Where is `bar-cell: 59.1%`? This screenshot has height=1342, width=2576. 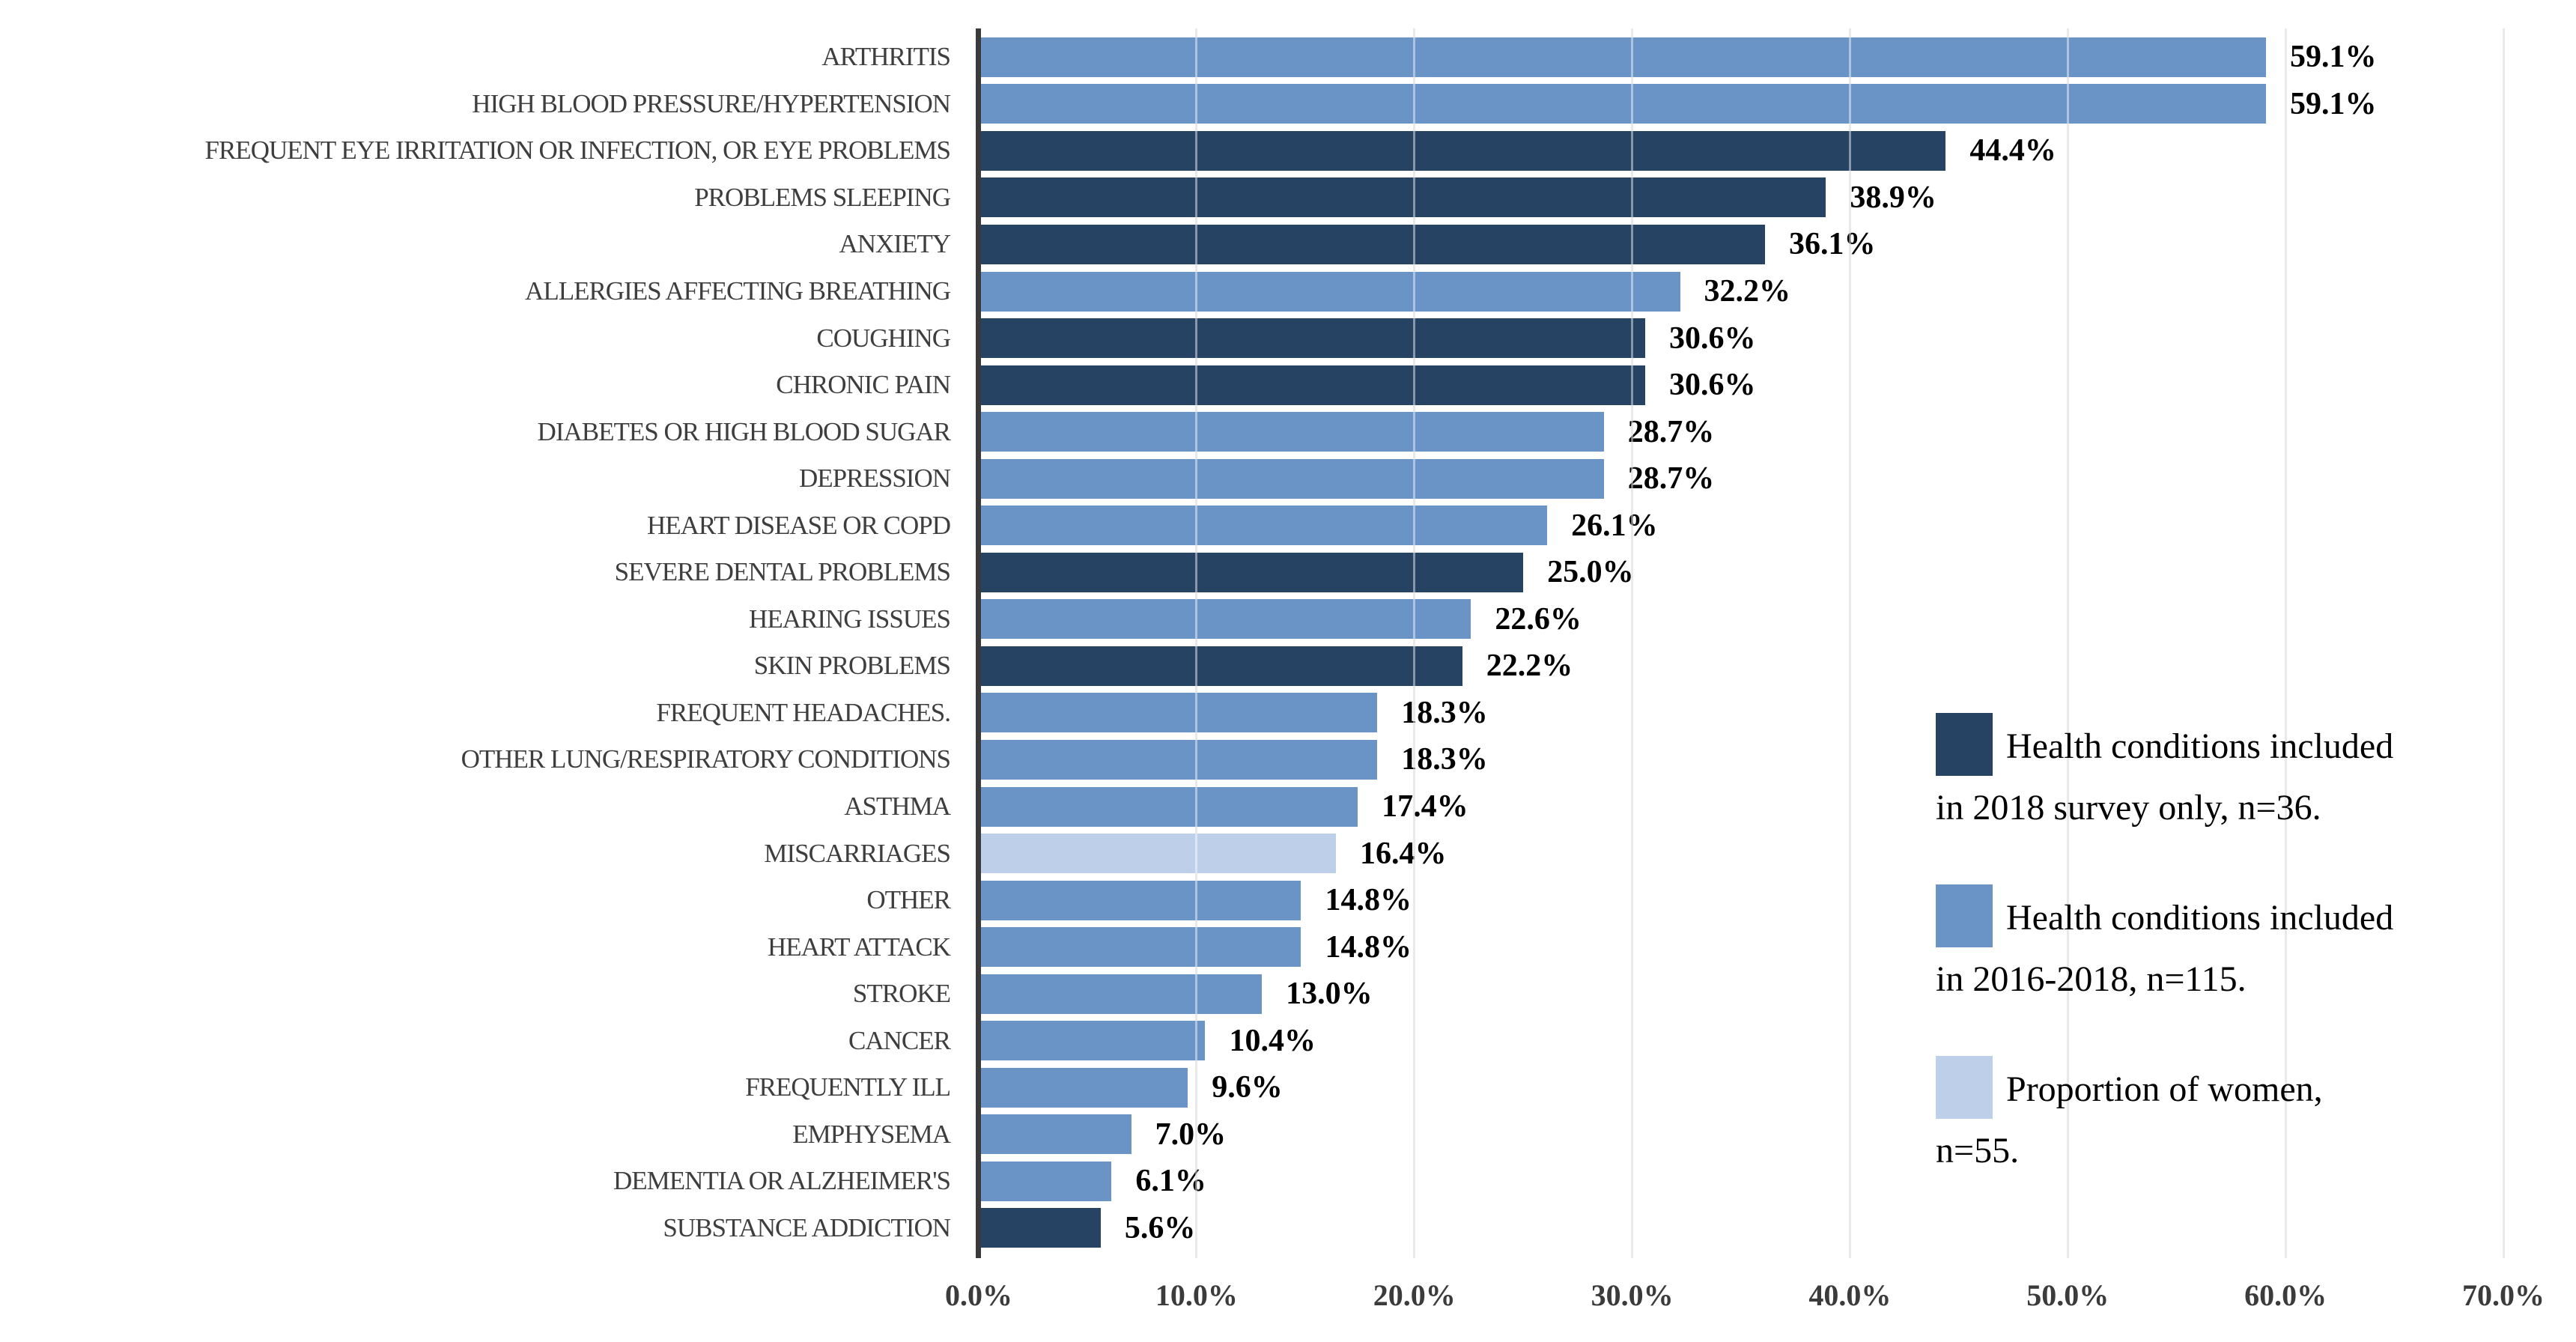 bar-cell: 59.1% is located at coordinates (1741, 58).